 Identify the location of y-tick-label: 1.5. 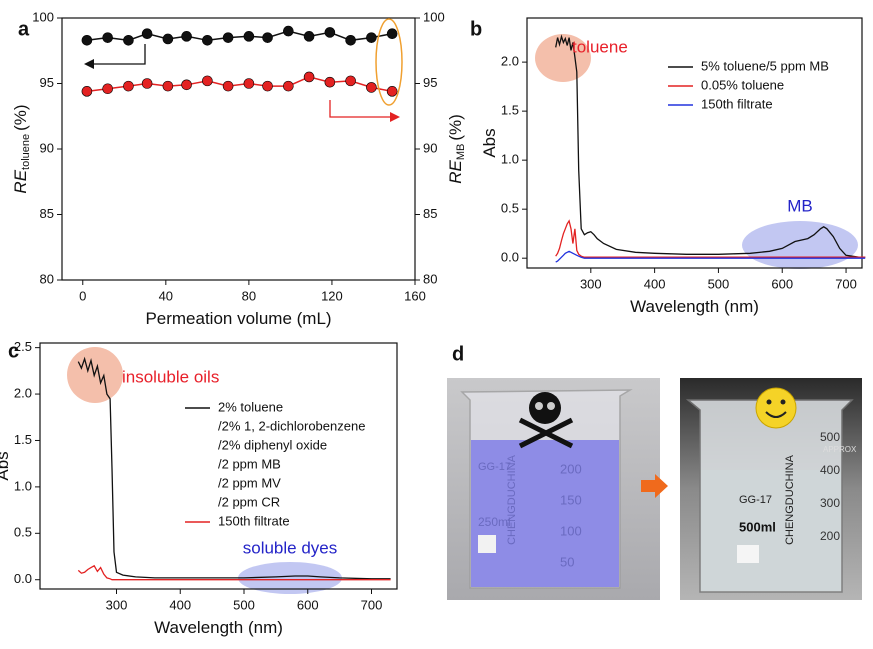
(510, 110).